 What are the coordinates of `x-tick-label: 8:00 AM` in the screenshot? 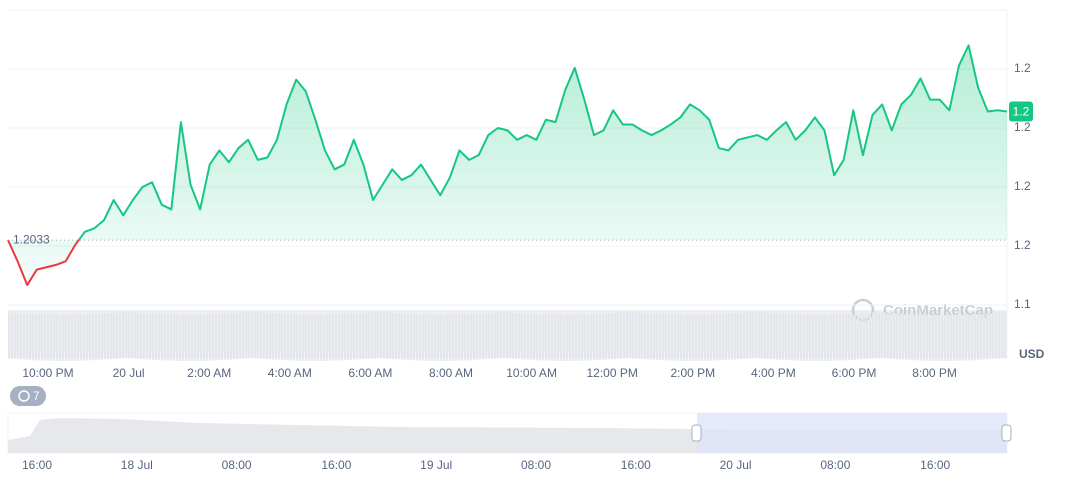 It's located at (451, 373).